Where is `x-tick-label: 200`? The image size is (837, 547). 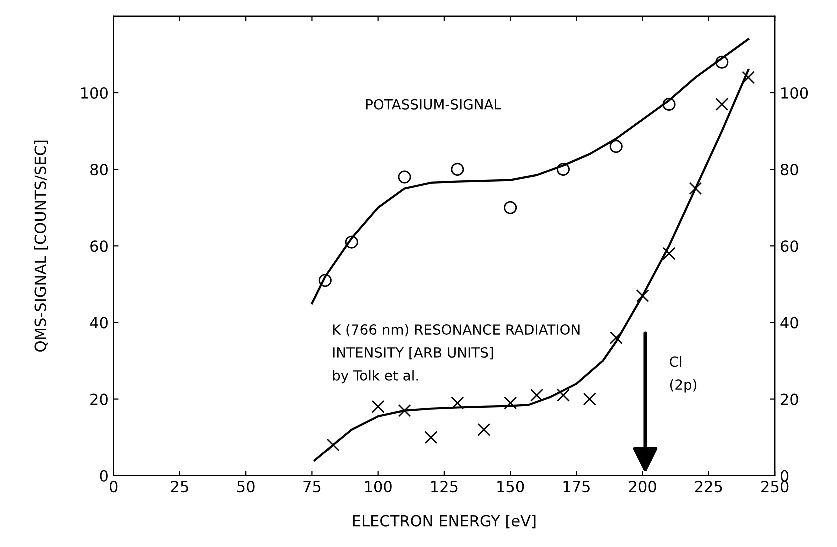
x-tick-label: 200 is located at coordinates (642, 487).